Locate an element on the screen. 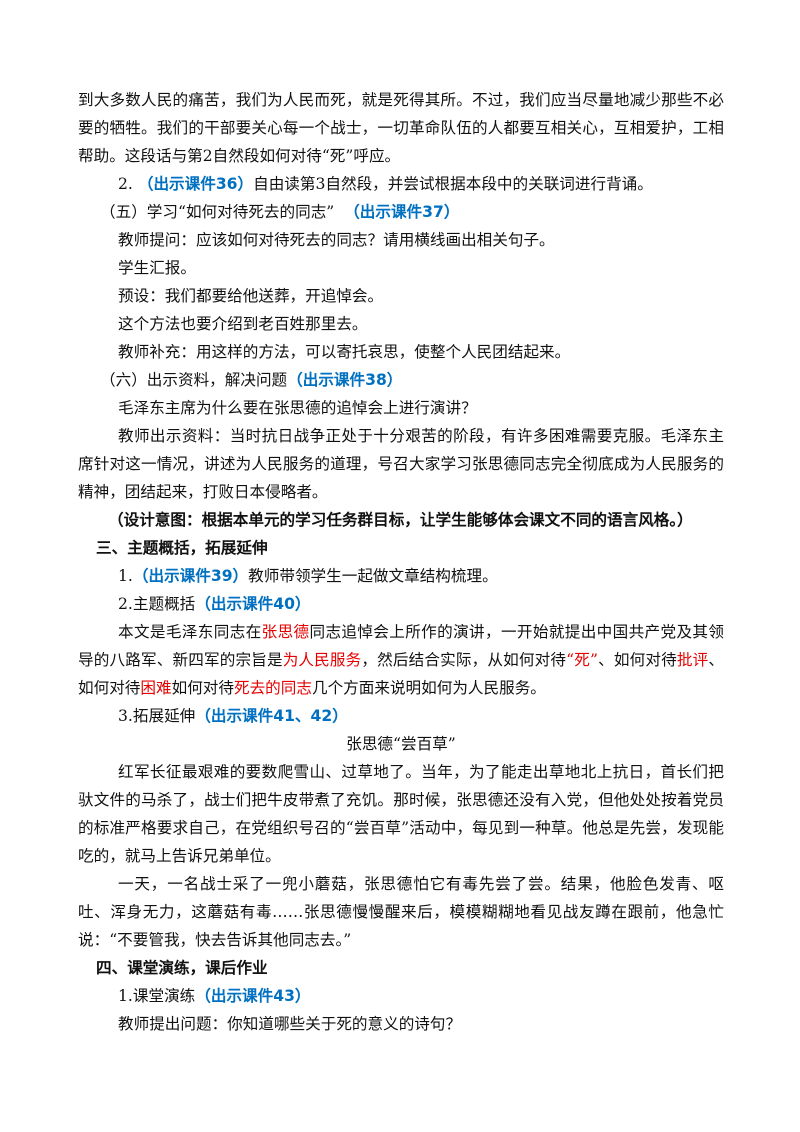 The image size is (800, 1132). courseware-ref: （出示课件38） is located at coordinates (345, 380).